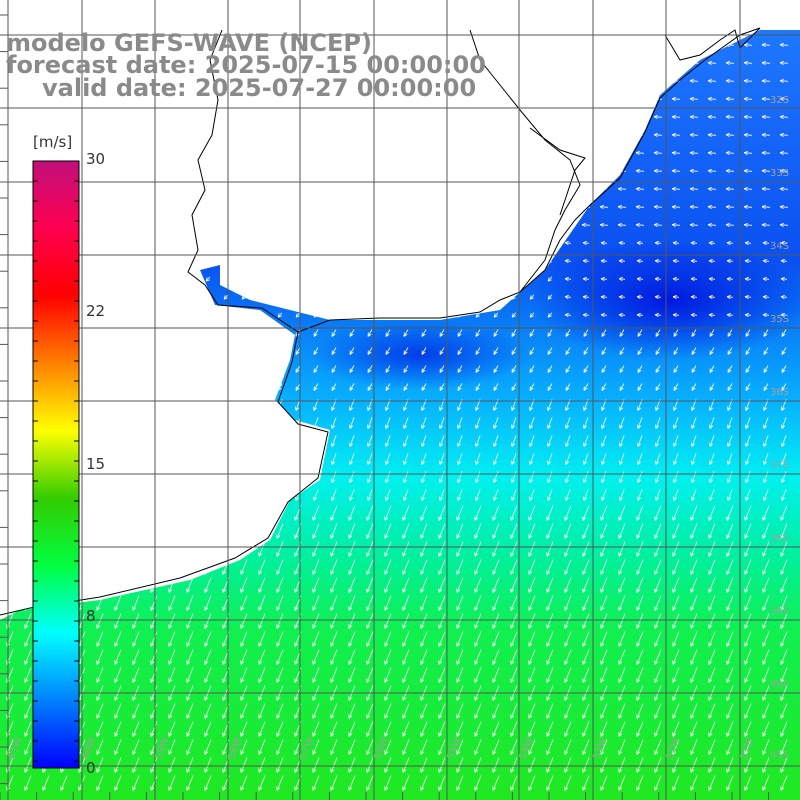 The width and height of the screenshot is (800, 800). What do you see at coordinates (96, 159) in the screenshot?
I see `colorbar-tick-30: 30` at bounding box center [96, 159].